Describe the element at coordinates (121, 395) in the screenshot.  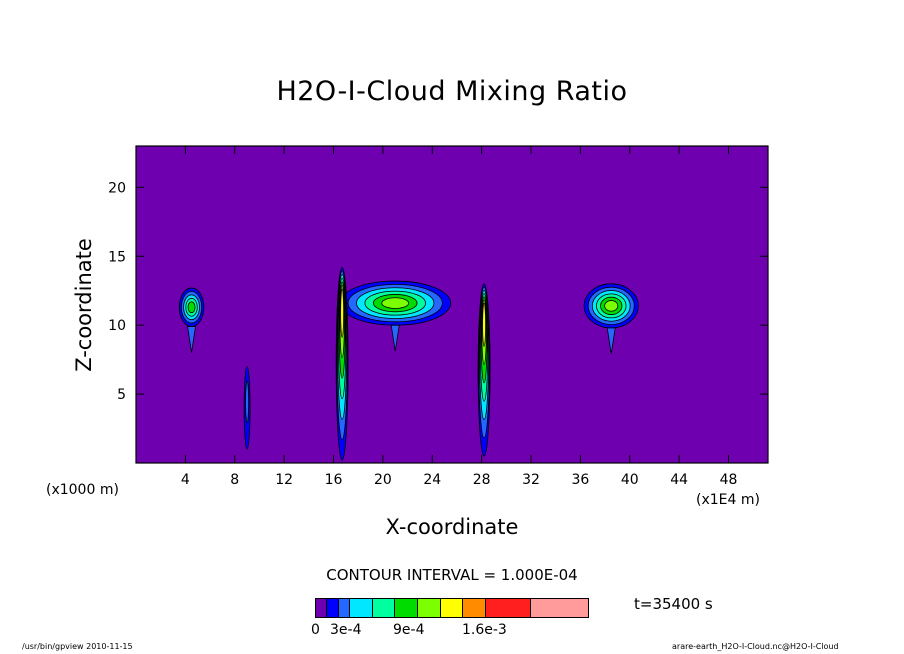
I see `y-tick-label-0: 5` at that location.